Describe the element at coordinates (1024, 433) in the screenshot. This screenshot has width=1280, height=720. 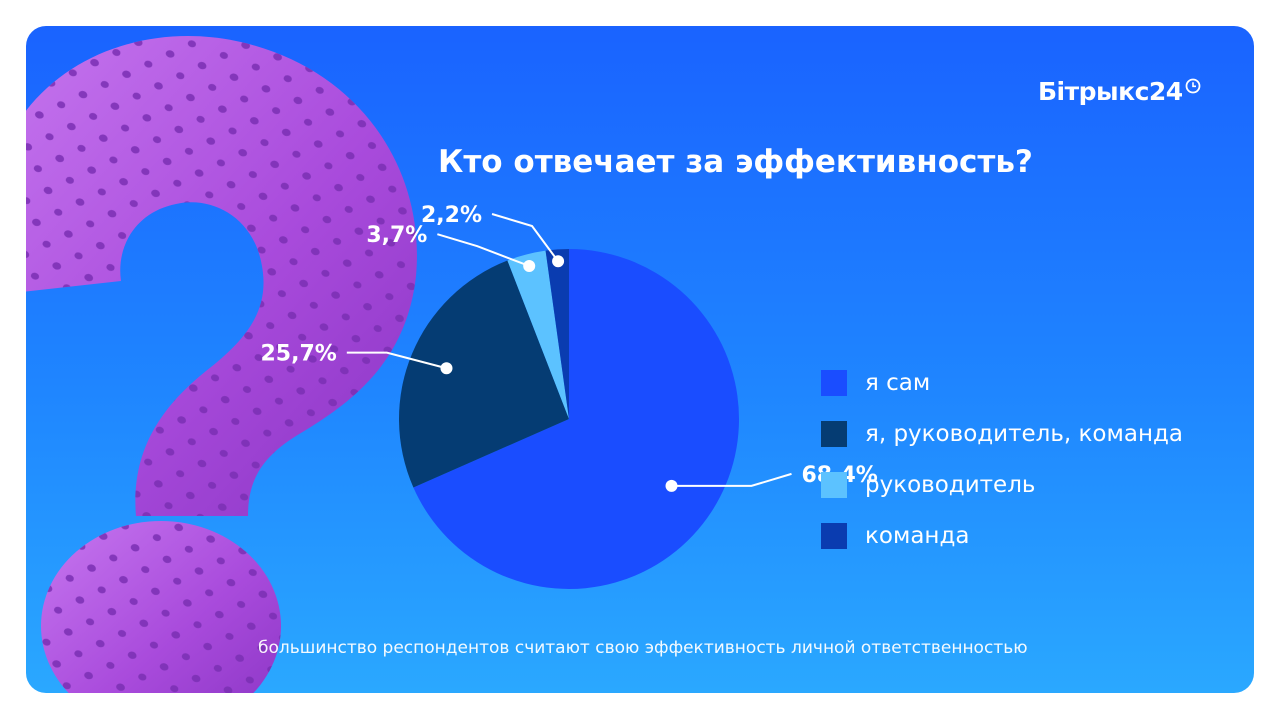
I see `legend-label: я, руководитель, команда` at that location.